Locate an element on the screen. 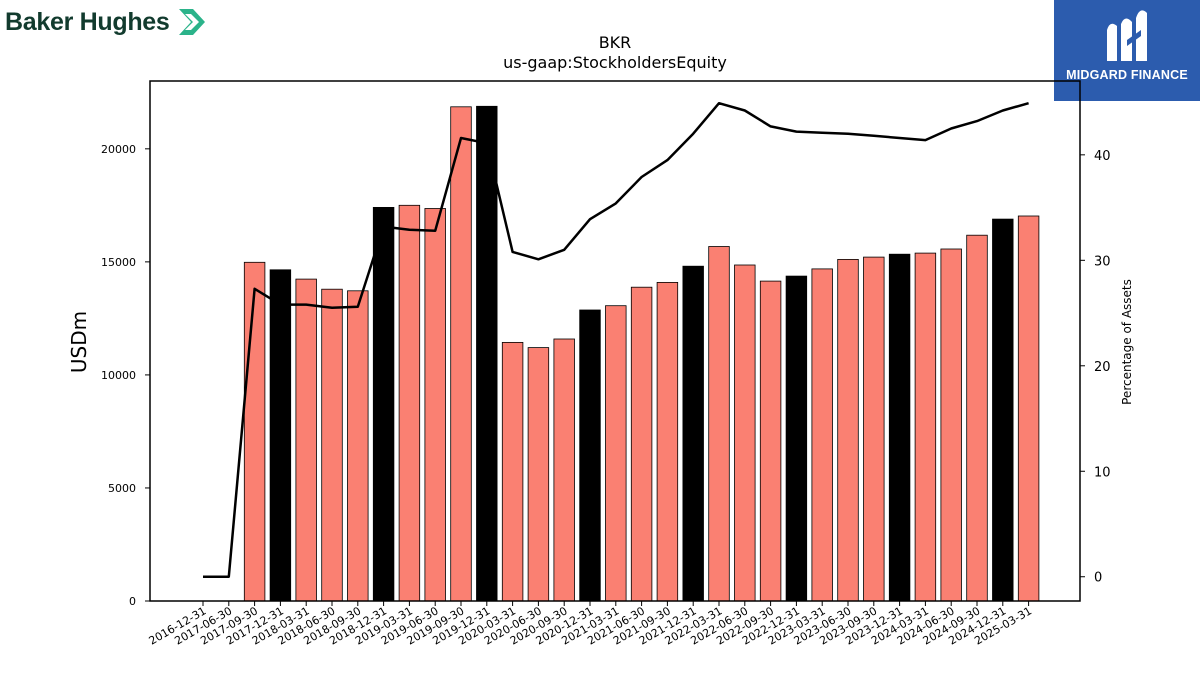 This screenshot has height=675, width=1200. baker-hughes-logo: Baker Hughes is located at coordinates (106, 22).